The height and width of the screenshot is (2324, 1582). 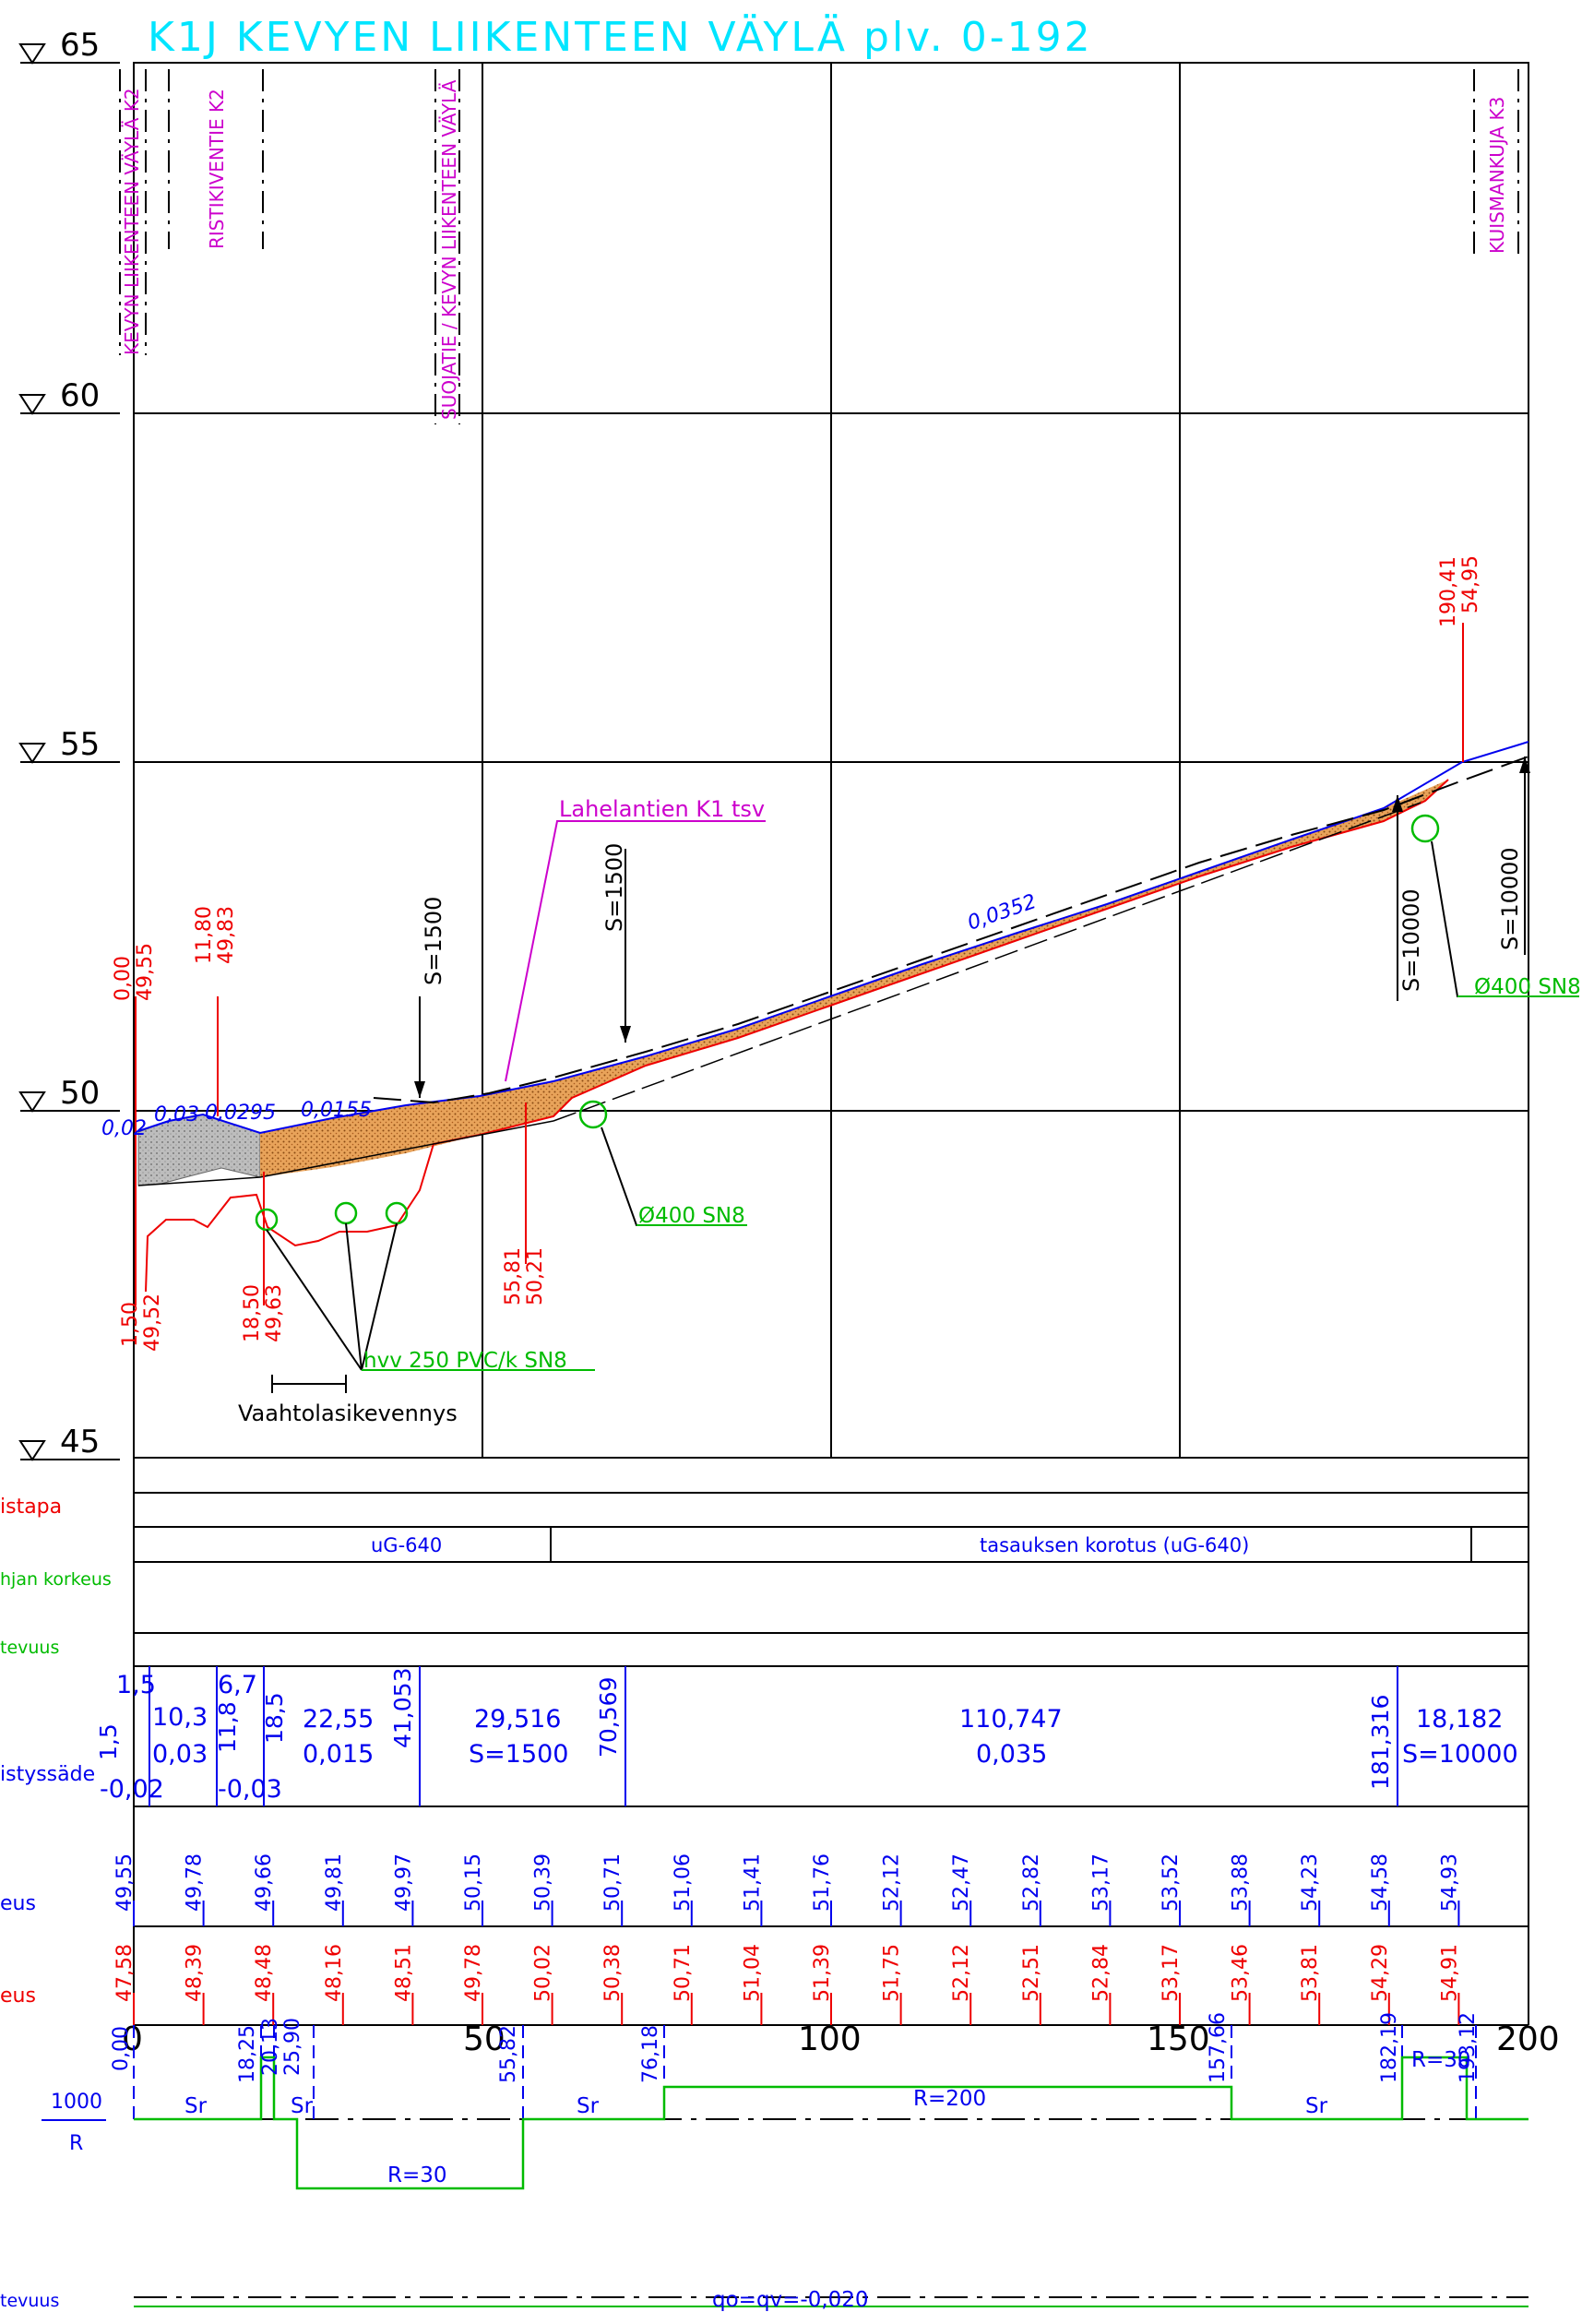 I want to click on grade-elevation-value: 54,23, so click(x=1310, y=1882).